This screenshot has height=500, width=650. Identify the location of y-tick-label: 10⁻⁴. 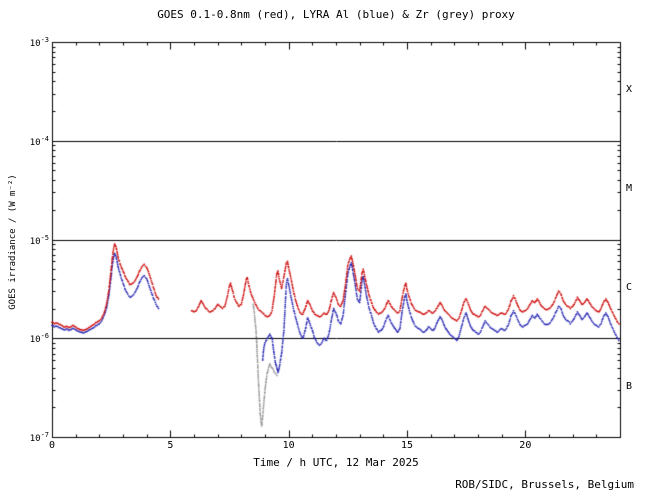
(39, 141).